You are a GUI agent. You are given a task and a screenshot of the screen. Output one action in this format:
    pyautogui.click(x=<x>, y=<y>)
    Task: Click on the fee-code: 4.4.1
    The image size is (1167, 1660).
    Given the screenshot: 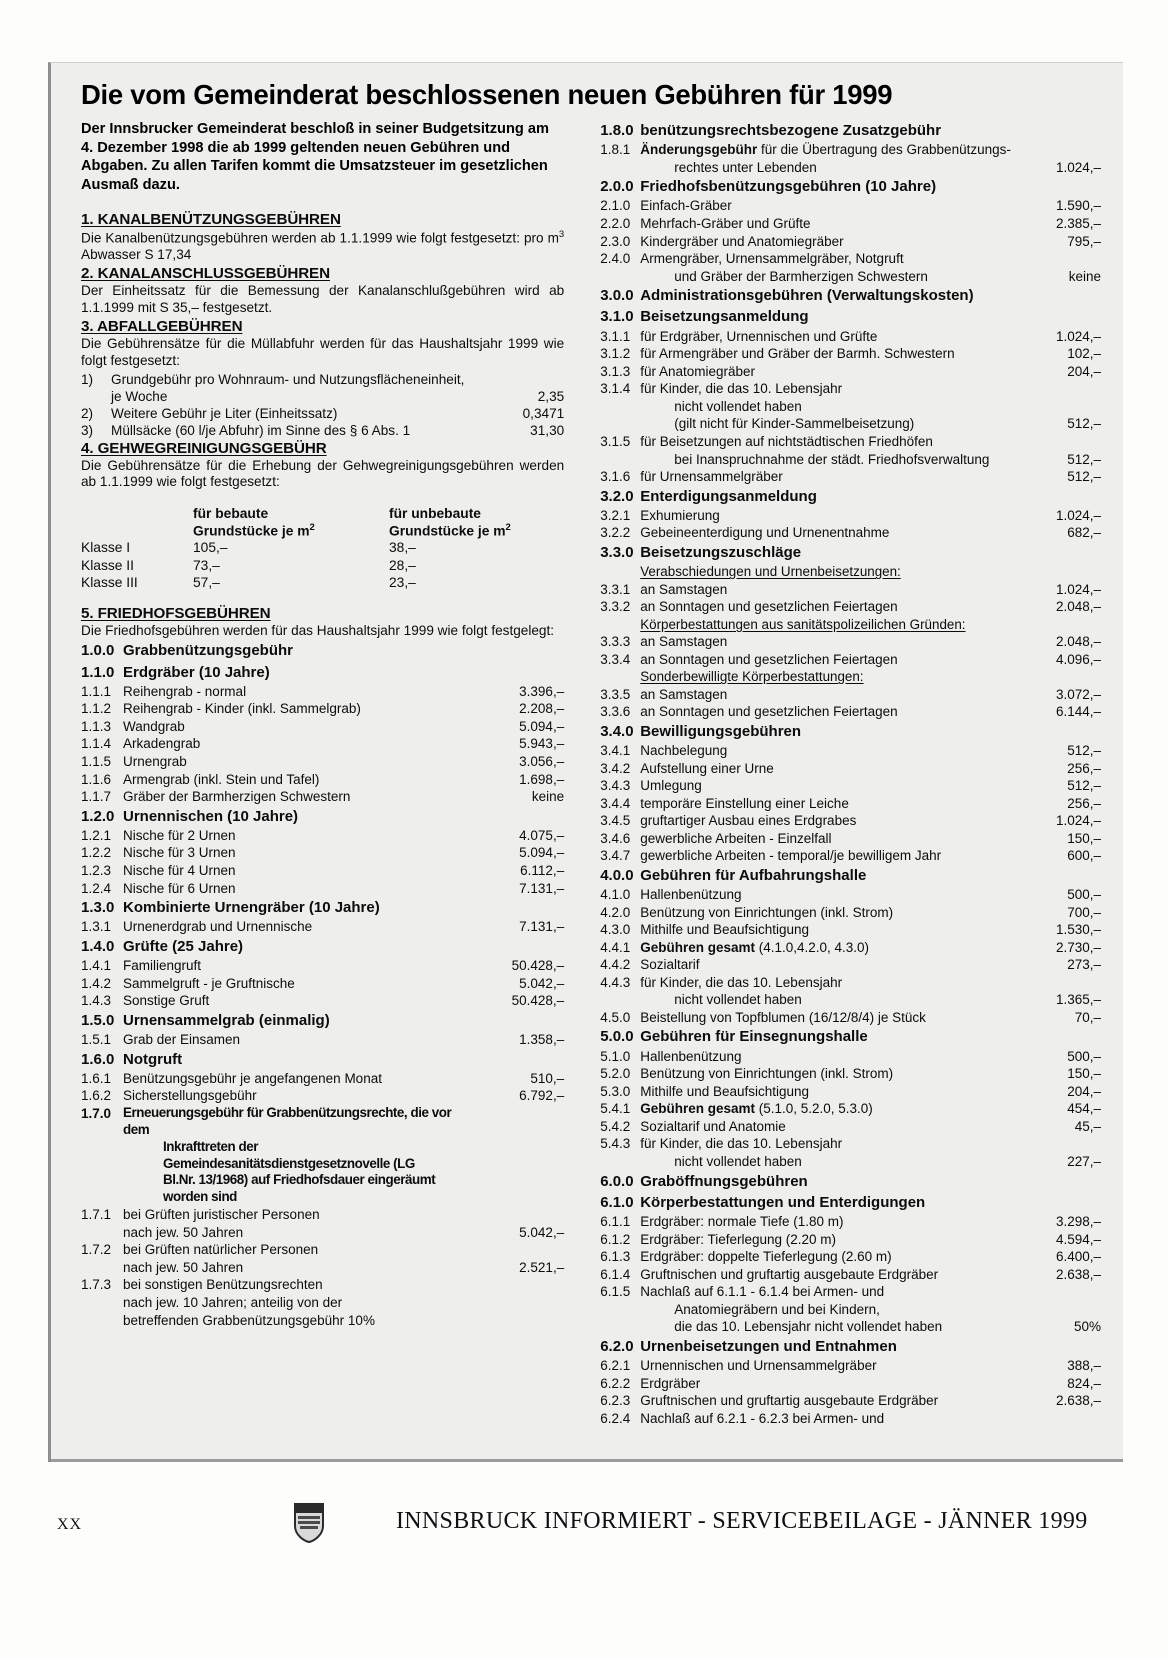 What is the action you would take?
    pyautogui.click(x=615, y=947)
    